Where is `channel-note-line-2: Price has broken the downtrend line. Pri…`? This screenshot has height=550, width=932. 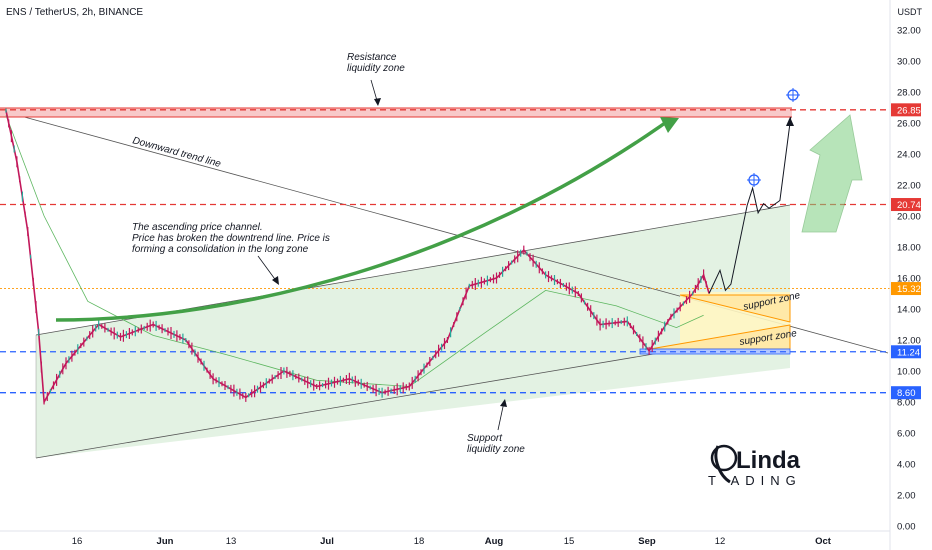 channel-note-line-2: Price has broken the downtrend line. Pri… is located at coordinates (231, 238).